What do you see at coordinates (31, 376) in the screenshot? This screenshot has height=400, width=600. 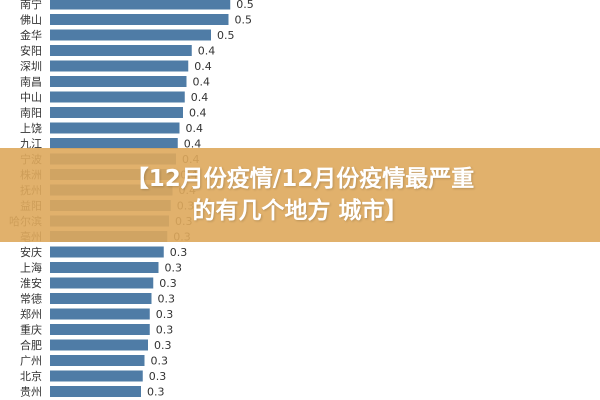 I see `category-label: 北京` at bounding box center [31, 376].